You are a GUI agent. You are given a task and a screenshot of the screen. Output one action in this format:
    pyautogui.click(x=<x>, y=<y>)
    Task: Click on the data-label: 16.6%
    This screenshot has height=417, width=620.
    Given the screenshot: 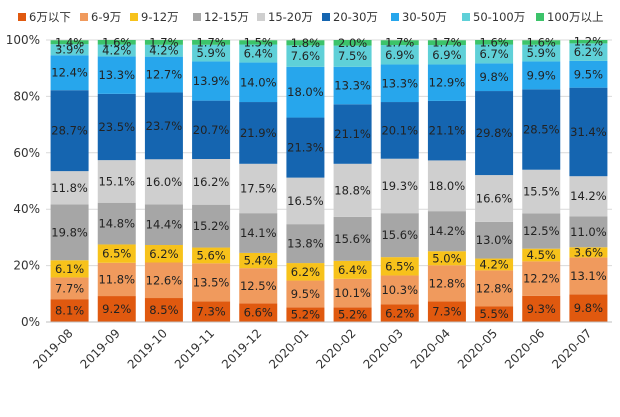 What is the action you would take?
    pyautogui.click(x=494, y=198)
    